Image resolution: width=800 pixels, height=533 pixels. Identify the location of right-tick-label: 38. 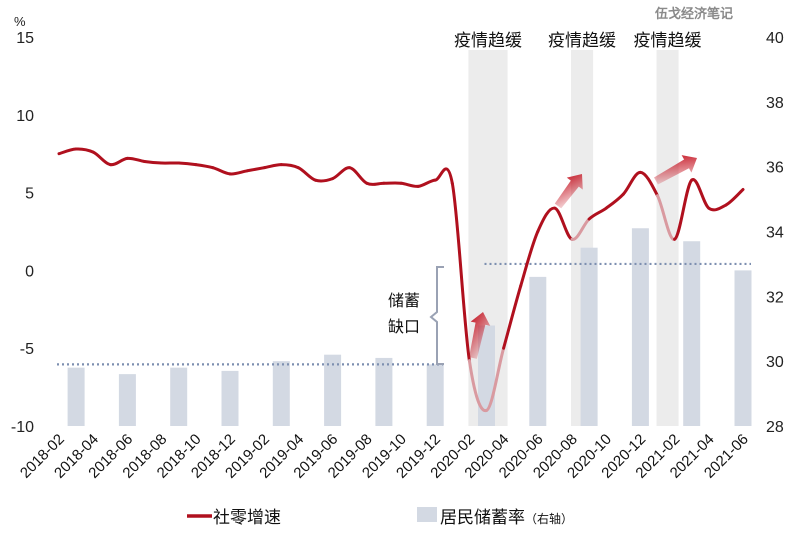
(775, 103).